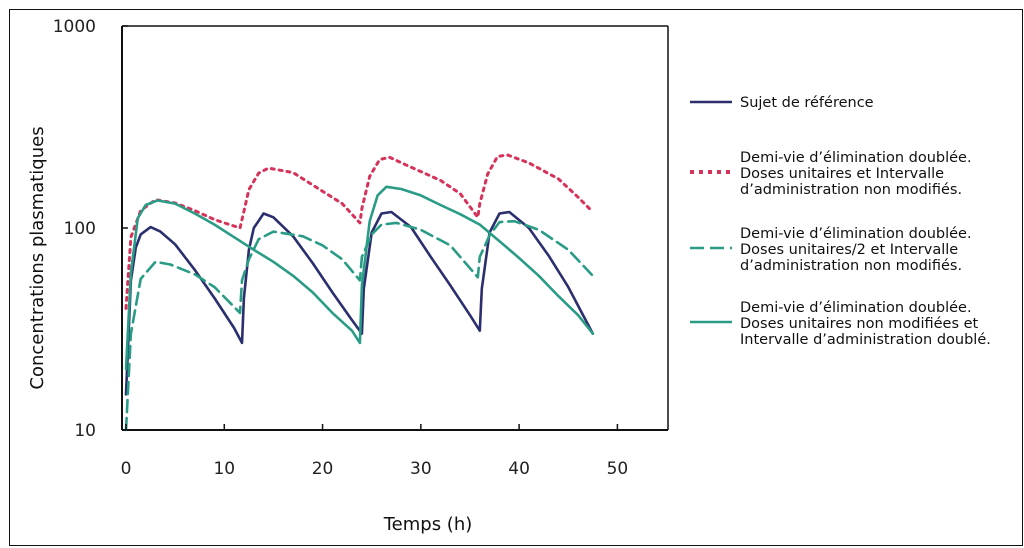 The image size is (1024, 548). Describe the element at coordinates (80, 229) in the screenshot. I see `y-tick-label-100: 100` at that location.